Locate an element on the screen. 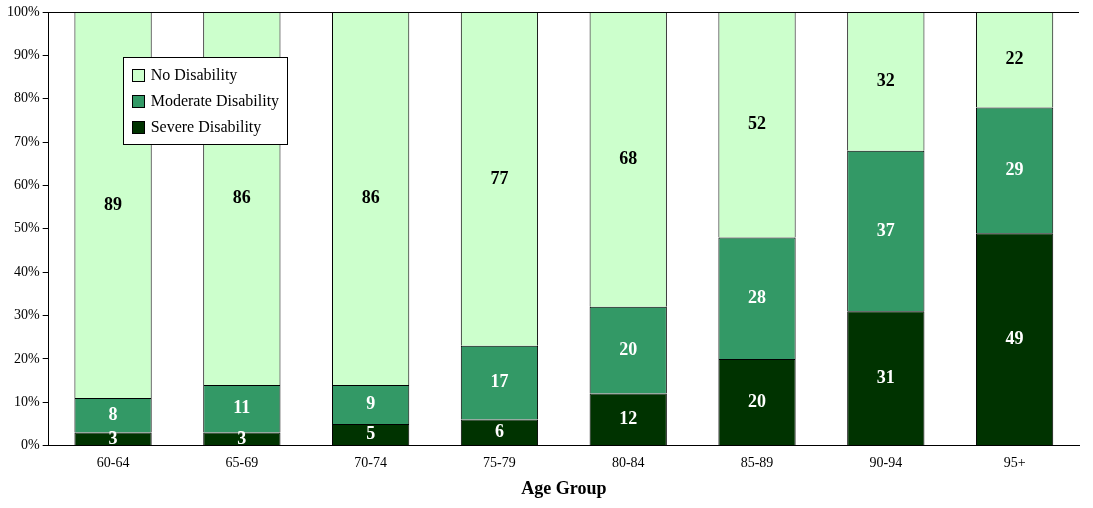  data-label: 22 is located at coordinates (1014, 58).